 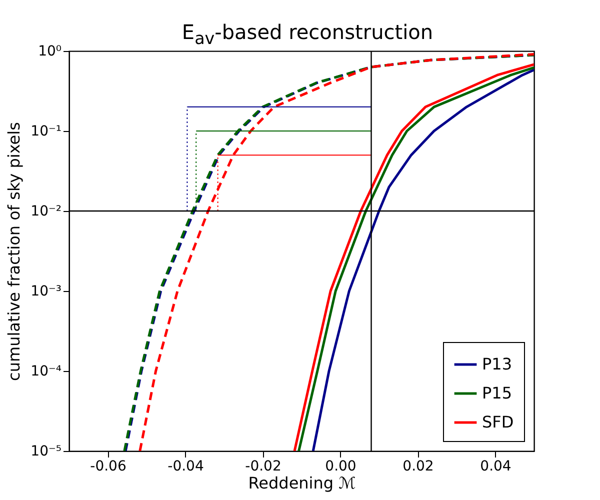 What do you see at coordinates (50, 52) in the screenshot?
I see `y-tick-label: 10⁰` at bounding box center [50, 52].